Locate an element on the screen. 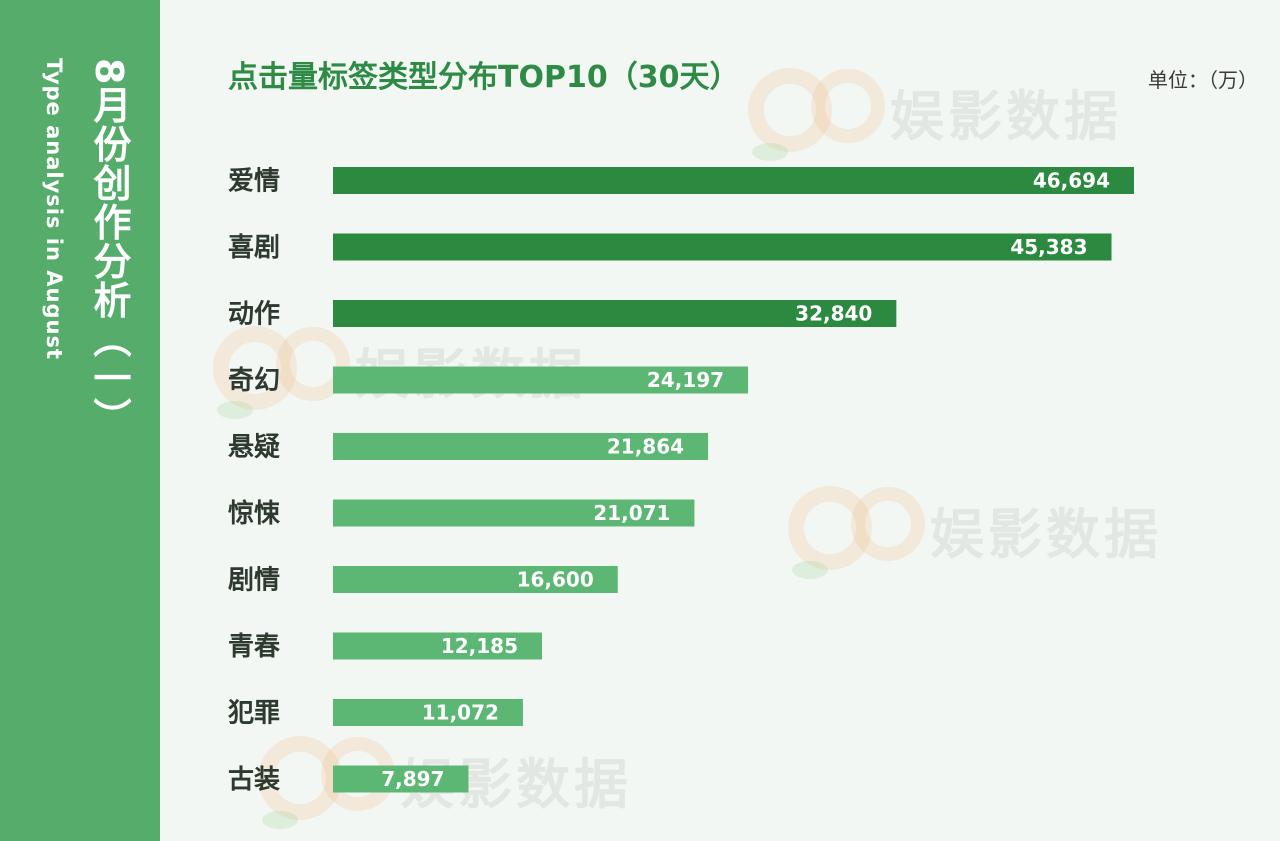 Image resolution: width=1280 pixels, height=841 pixels. value-label: 24,197 is located at coordinates (685, 380).